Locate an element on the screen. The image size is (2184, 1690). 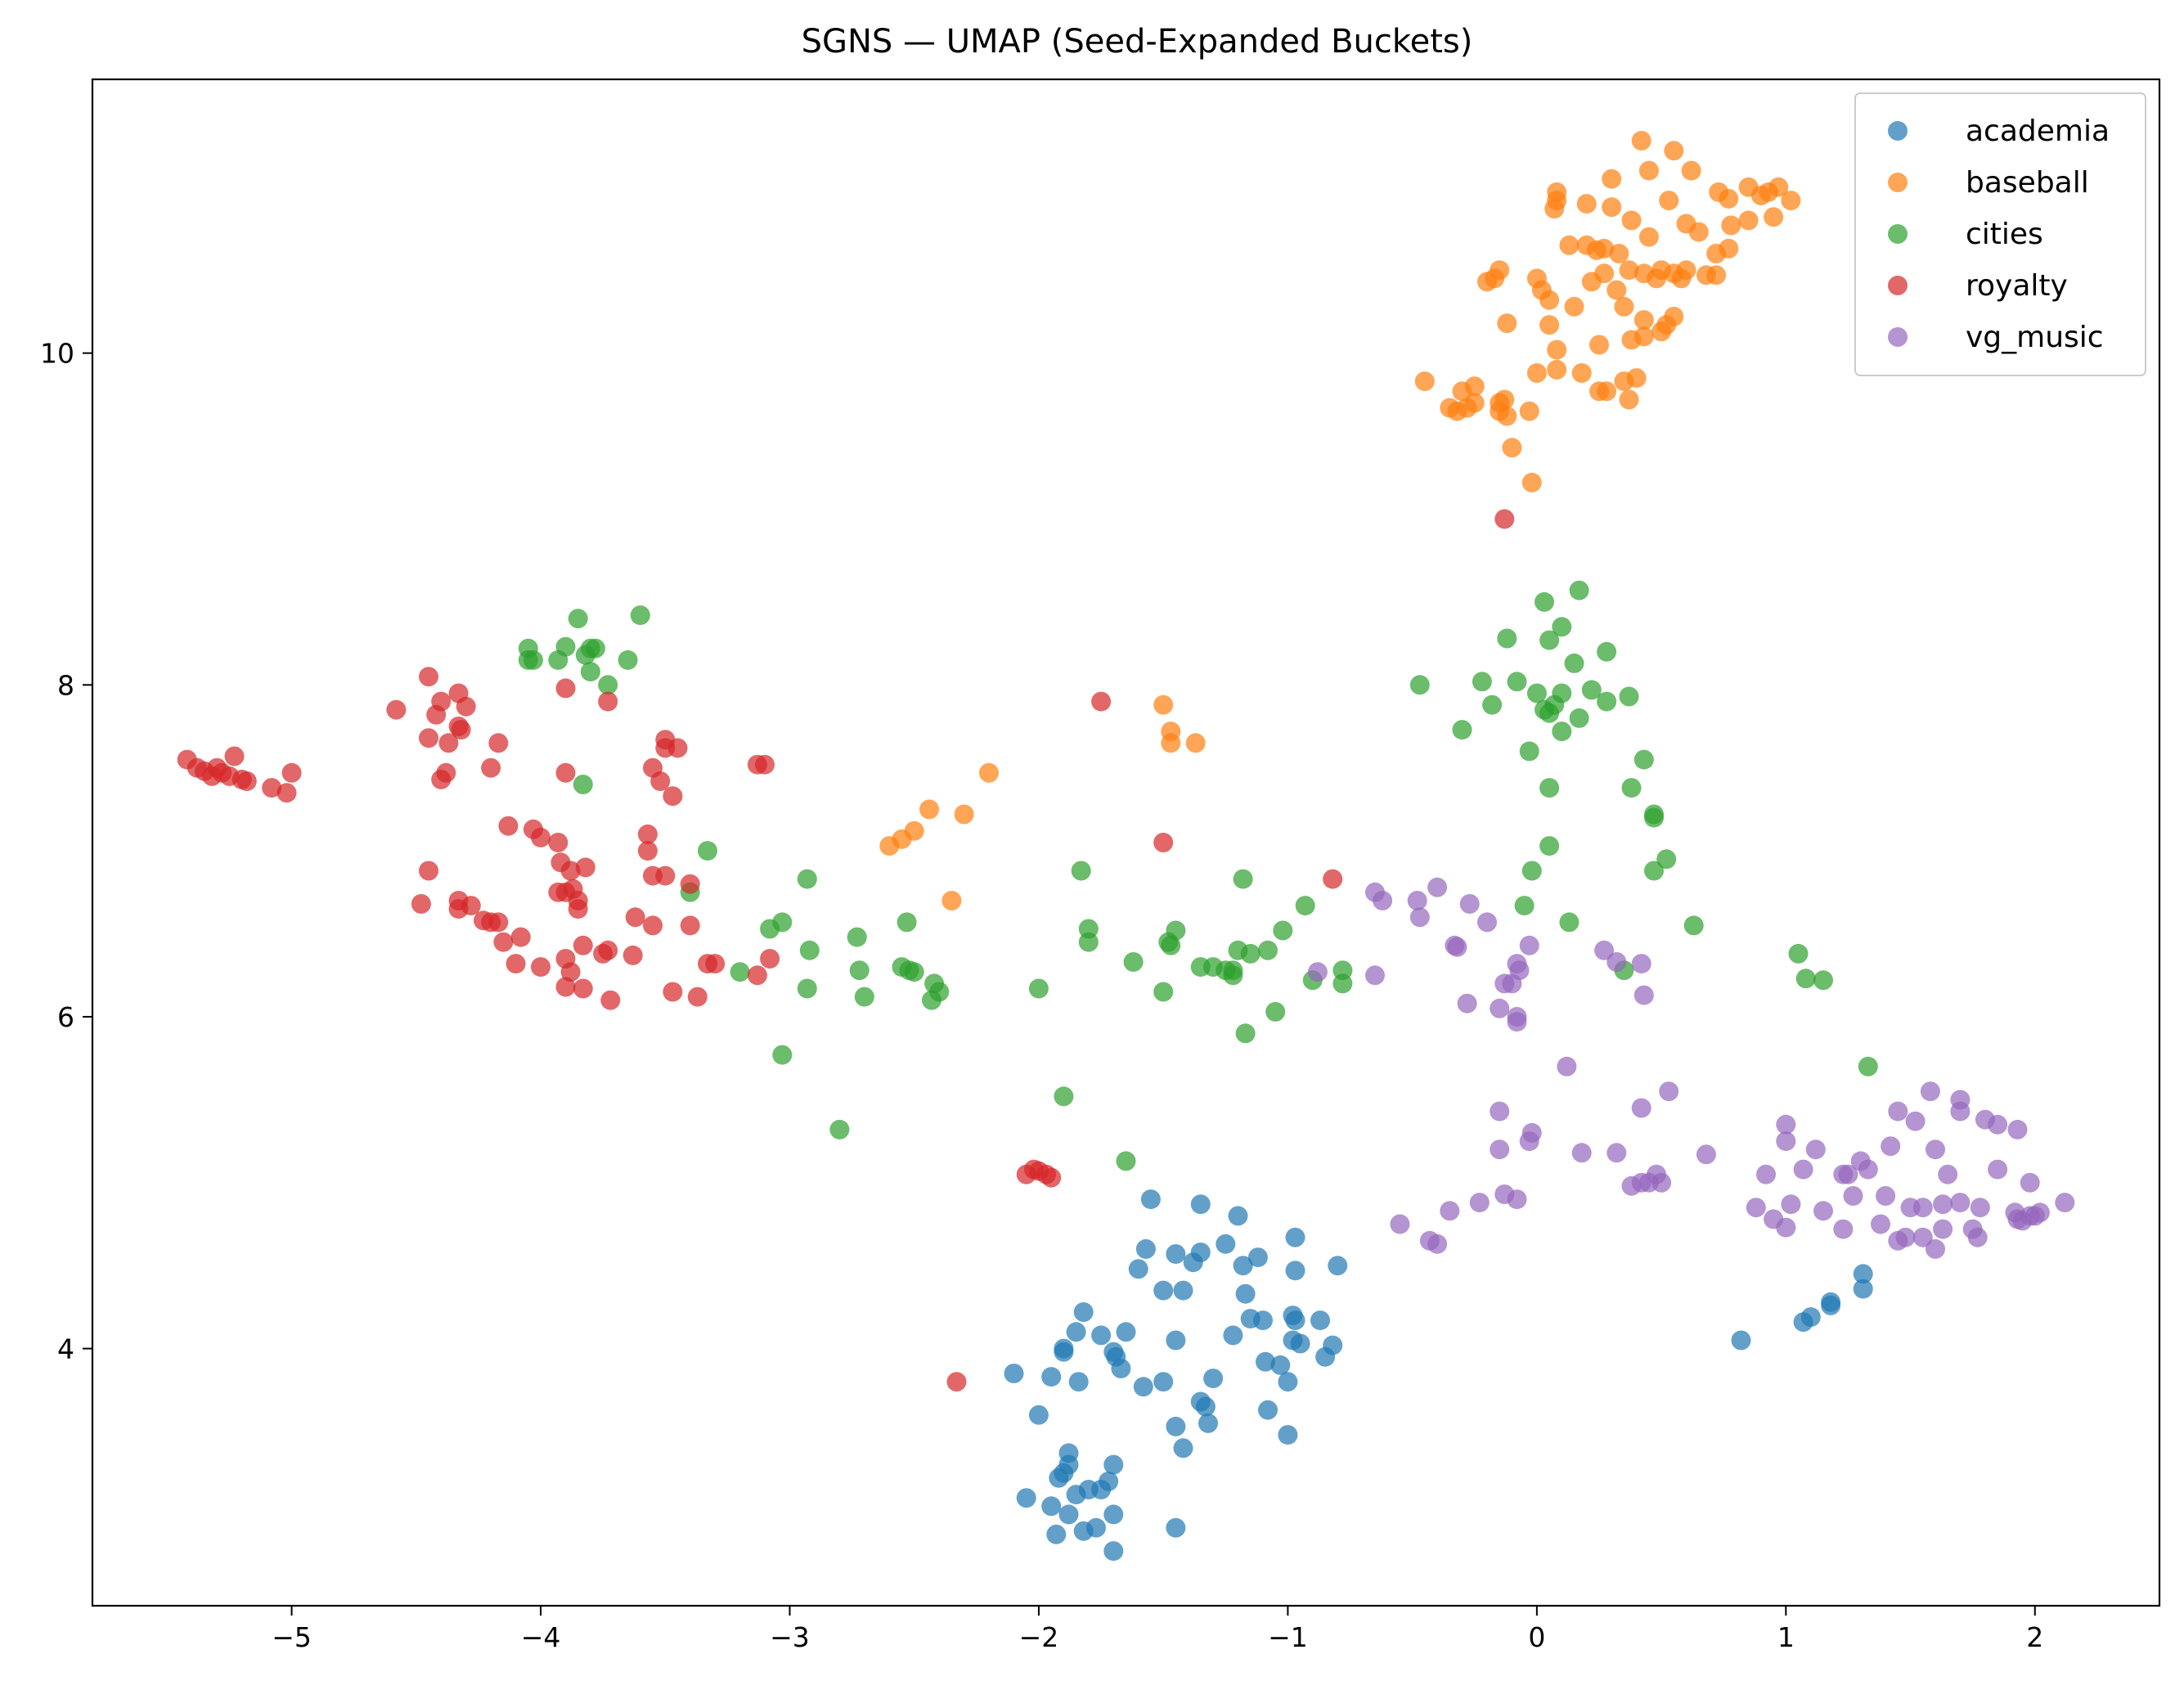
legend-label-cities: cities is located at coordinates (2005, 234).